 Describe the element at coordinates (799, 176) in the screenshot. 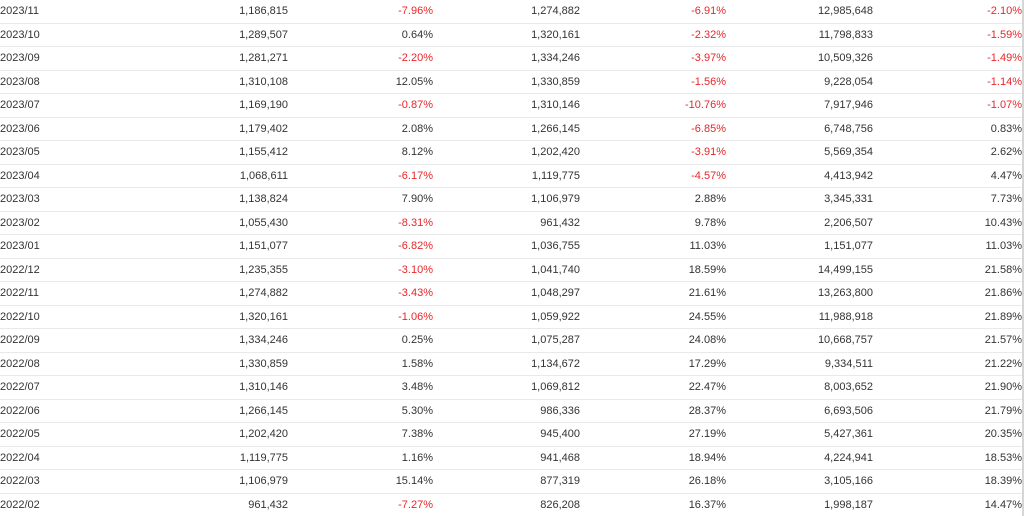

I see `value-3-cell: 4,413,942` at that location.